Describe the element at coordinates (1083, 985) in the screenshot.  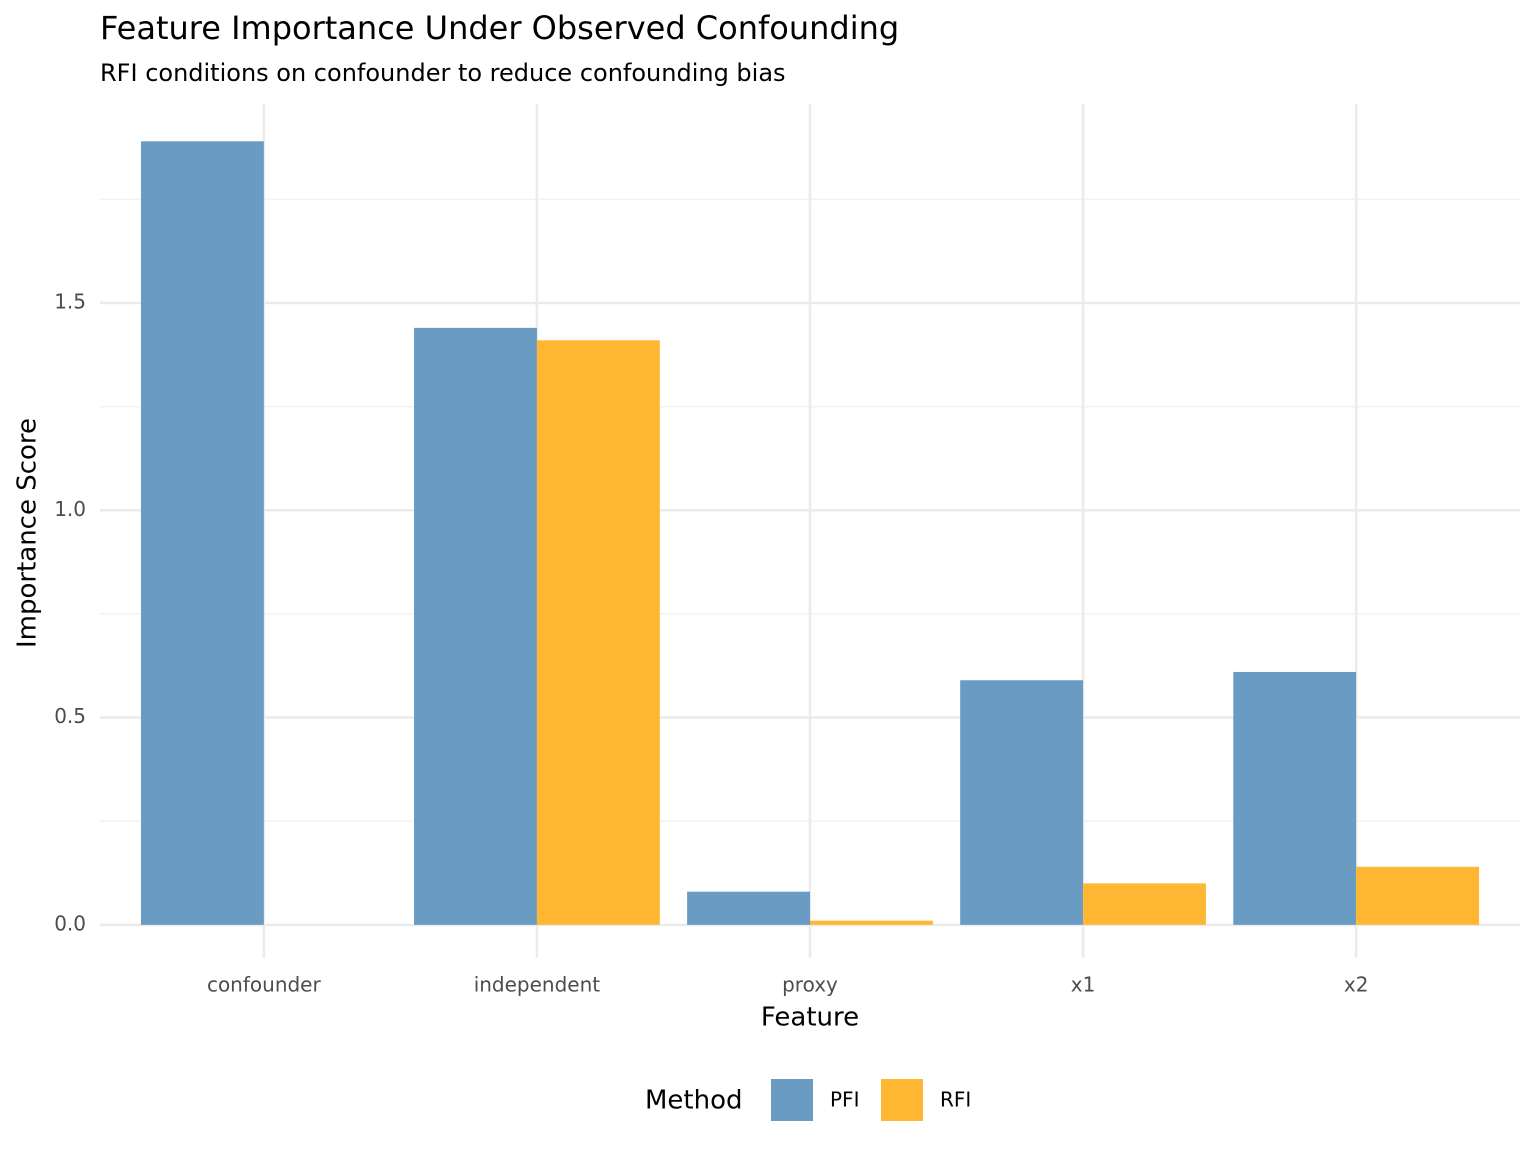
I see `x-tick-label: x1` at that location.